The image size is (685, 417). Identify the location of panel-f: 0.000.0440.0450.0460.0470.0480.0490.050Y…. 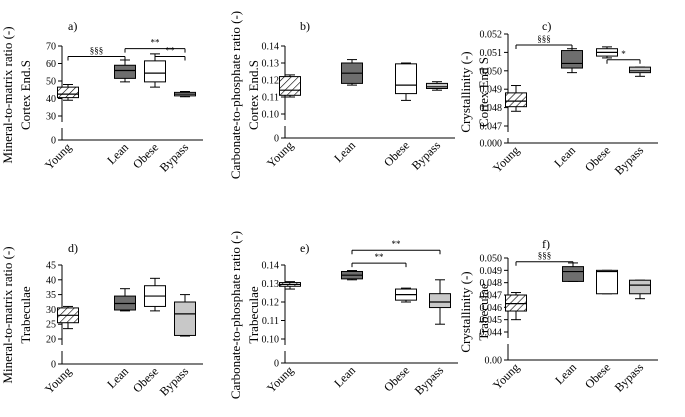
(558, 316).